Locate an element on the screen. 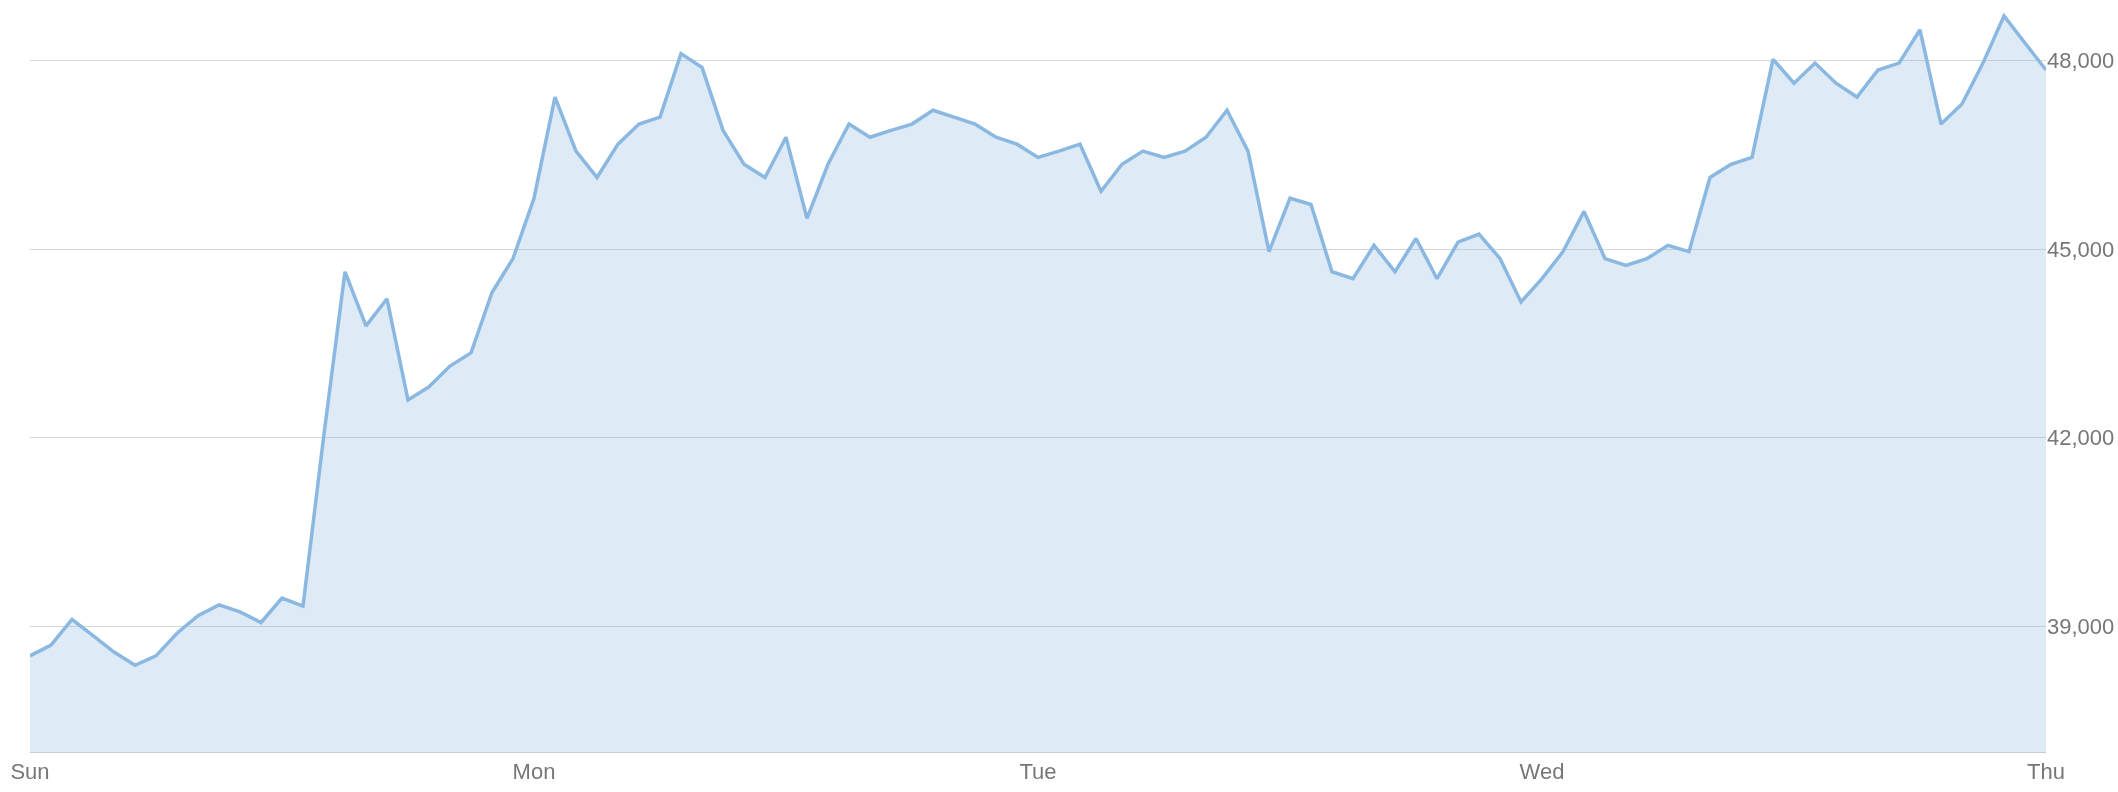 The width and height of the screenshot is (2118, 792). x-tick-label: Sun is located at coordinates (30, 772).